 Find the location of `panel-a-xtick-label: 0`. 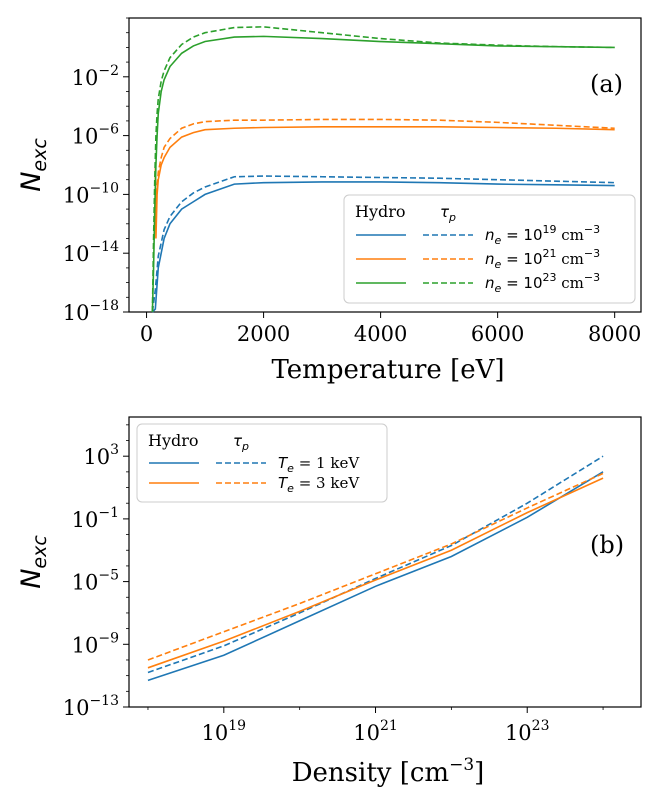

panel-a-xtick-label: 0 is located at coordinates (146, 334).